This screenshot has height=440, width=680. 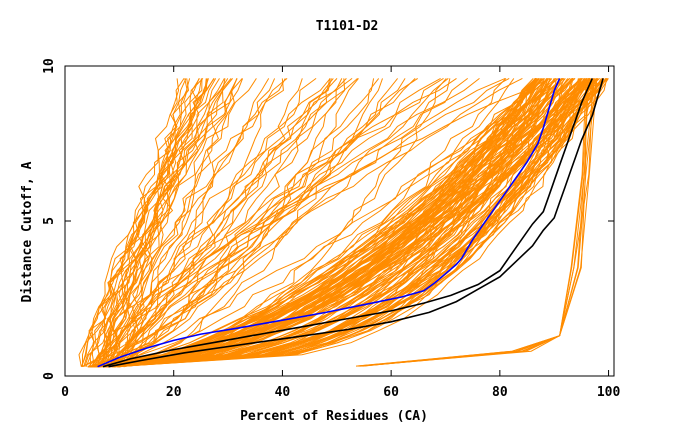 I want to click on y-tick-label: 5, so click(x=49, y=221).